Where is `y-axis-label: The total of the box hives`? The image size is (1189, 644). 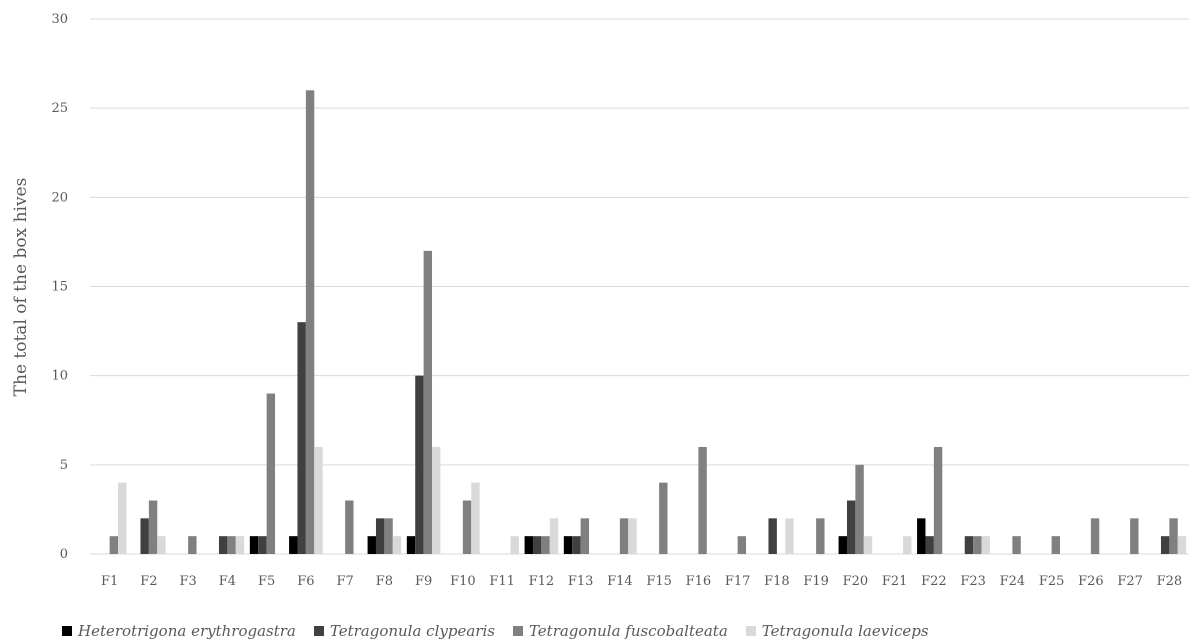
y-axis-label: The total of the box hives is located at coordinates (21, 287).